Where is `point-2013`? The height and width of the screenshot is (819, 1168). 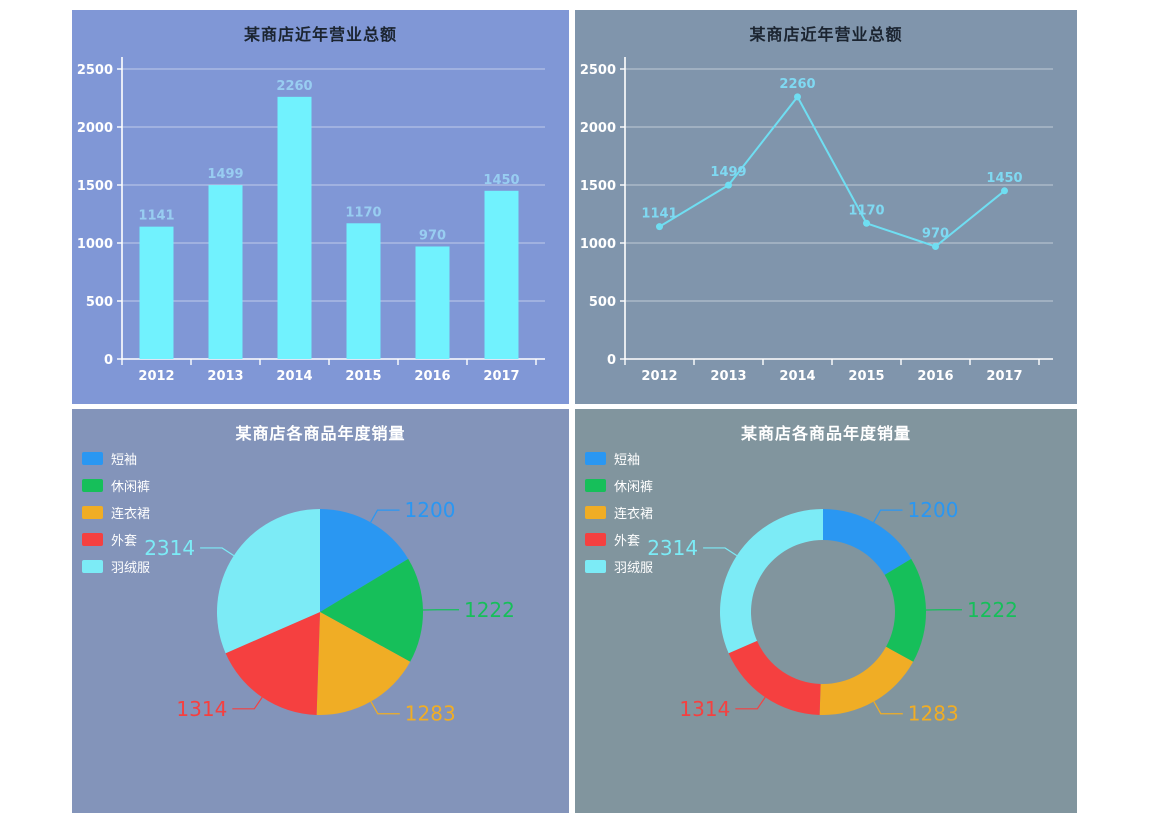 point-2013 is located at coordinates (728, 185).